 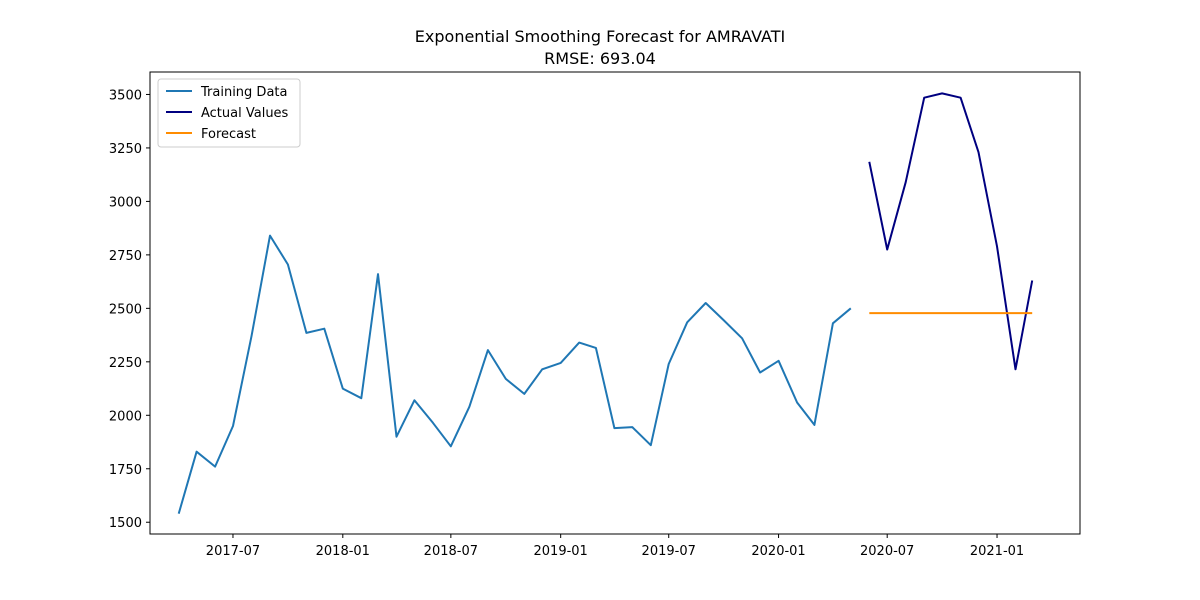 I want to click on y-tick-label: 2500, so click(x=125, y=309).